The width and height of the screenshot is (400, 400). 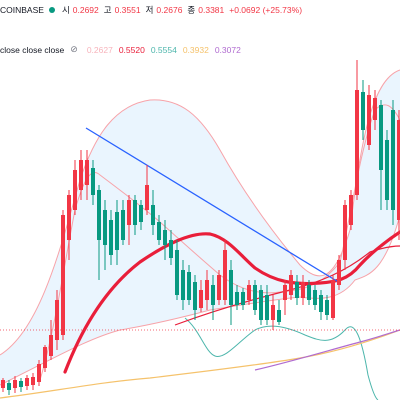 What do you see at coordinates (191, 10) in the screenshot?
I see `close-label: 종` at bounding box center [191, 10].